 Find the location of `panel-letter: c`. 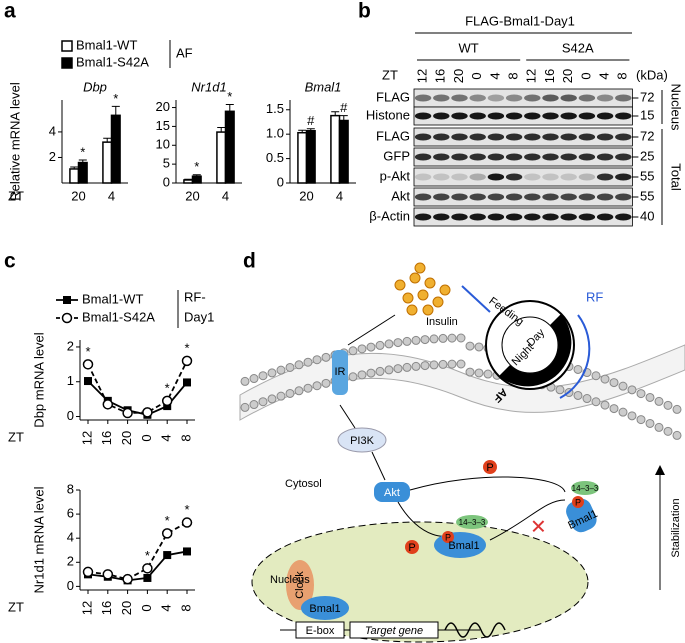

panel-letter: c is located at coordinates (10, 261).